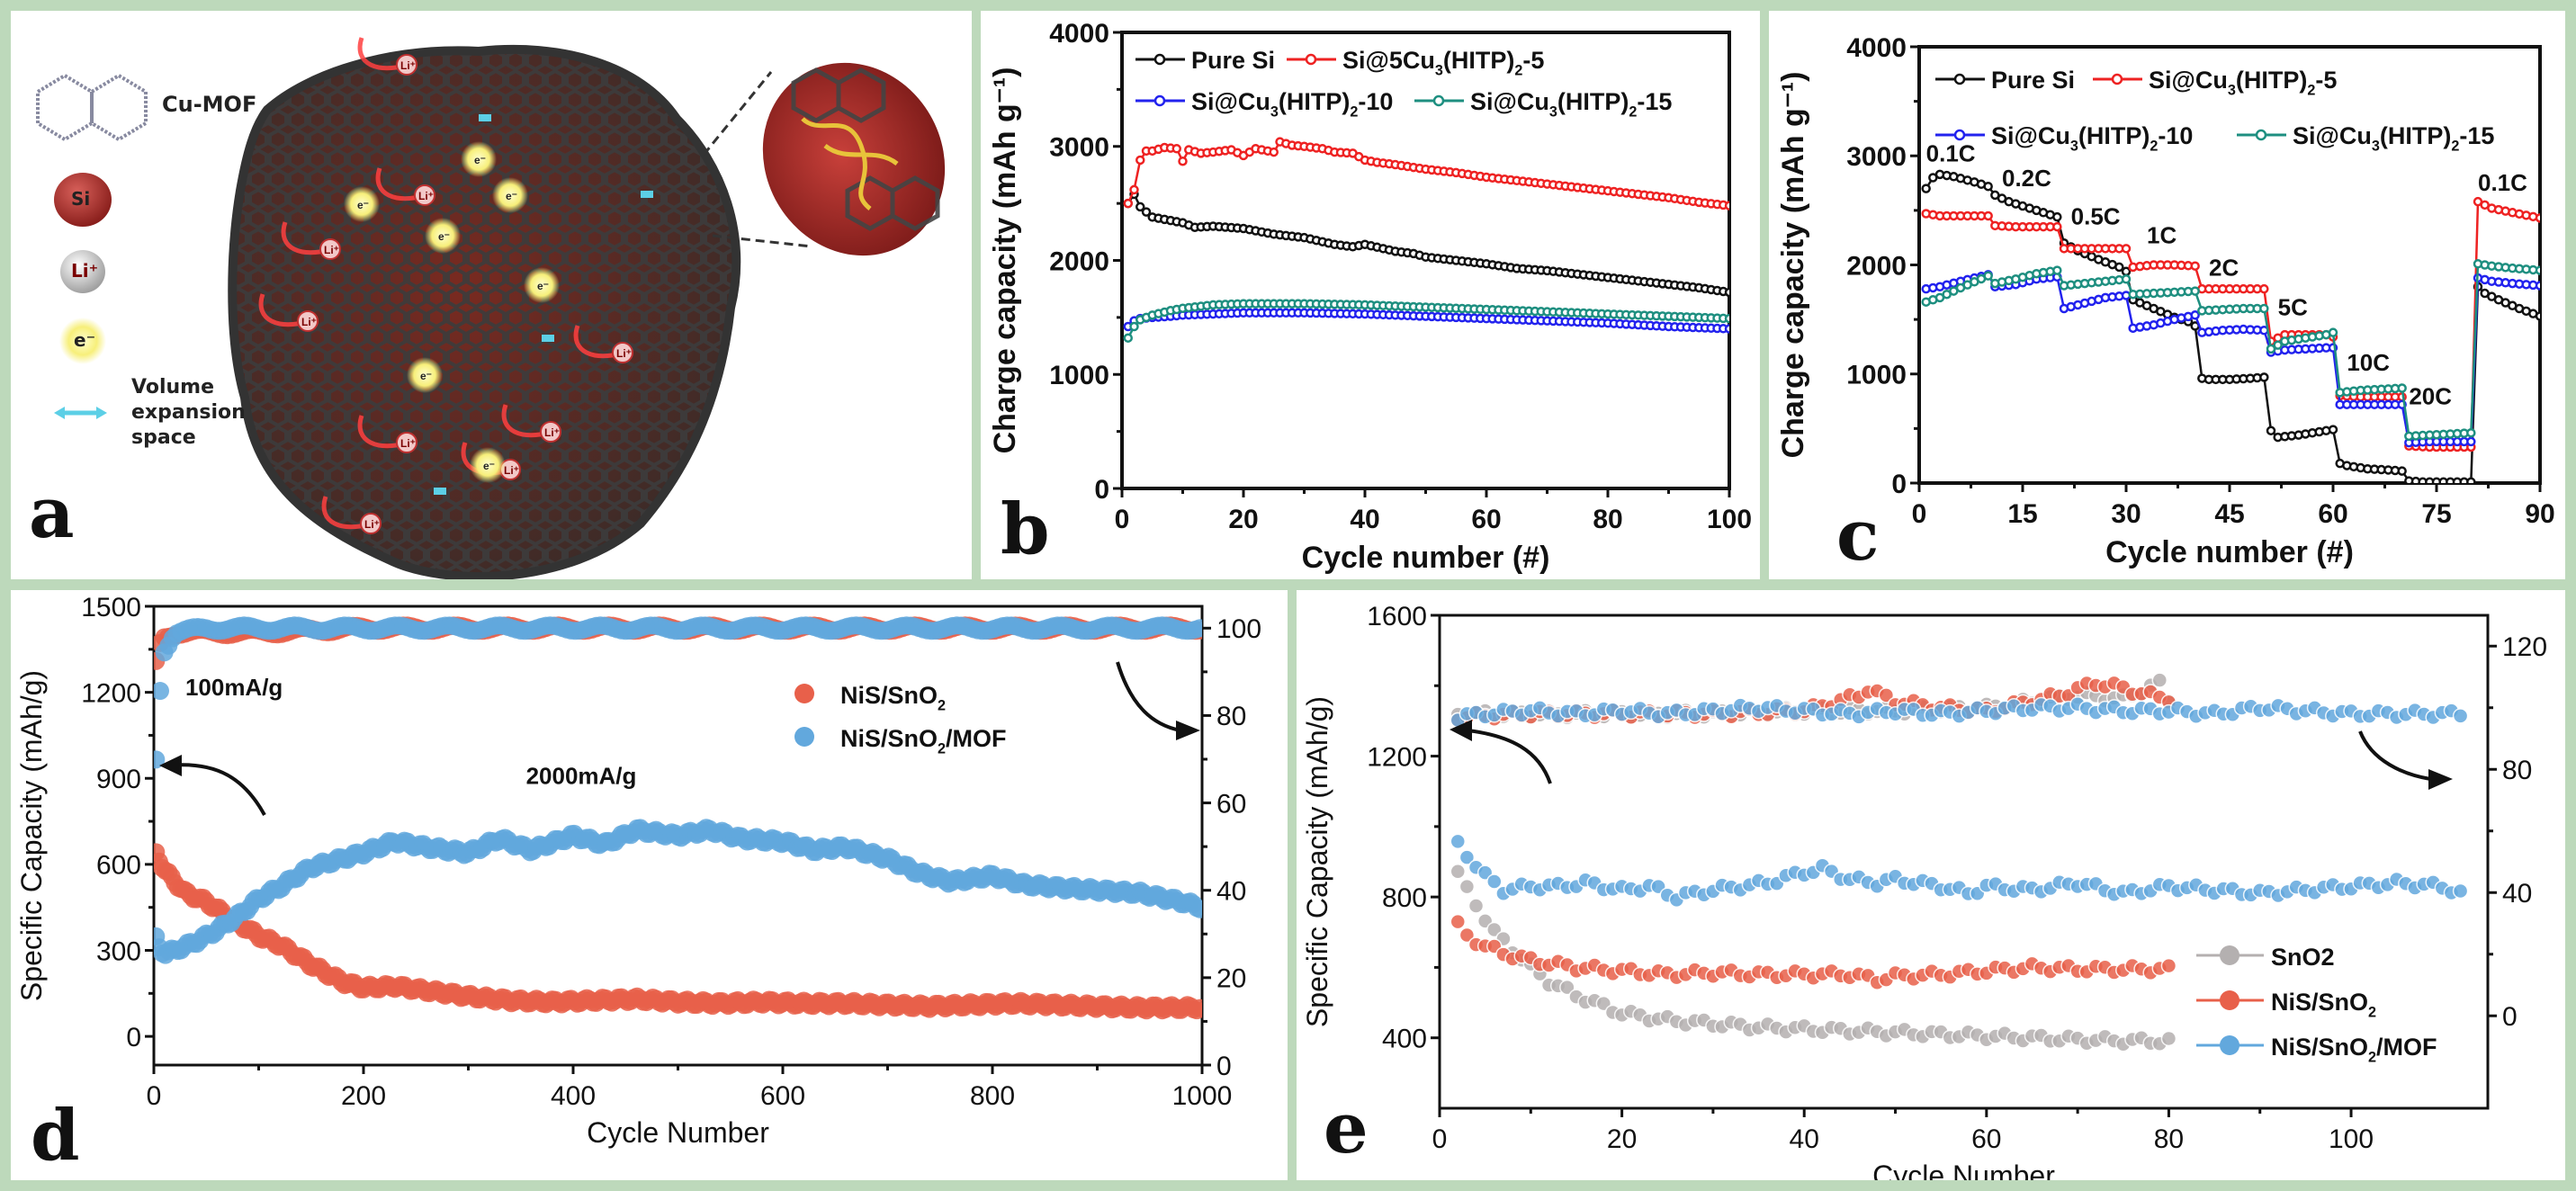  Describe the element at coordinates (92, 108) in the screenshot. I see `mof-hexagon-icon` at that location.